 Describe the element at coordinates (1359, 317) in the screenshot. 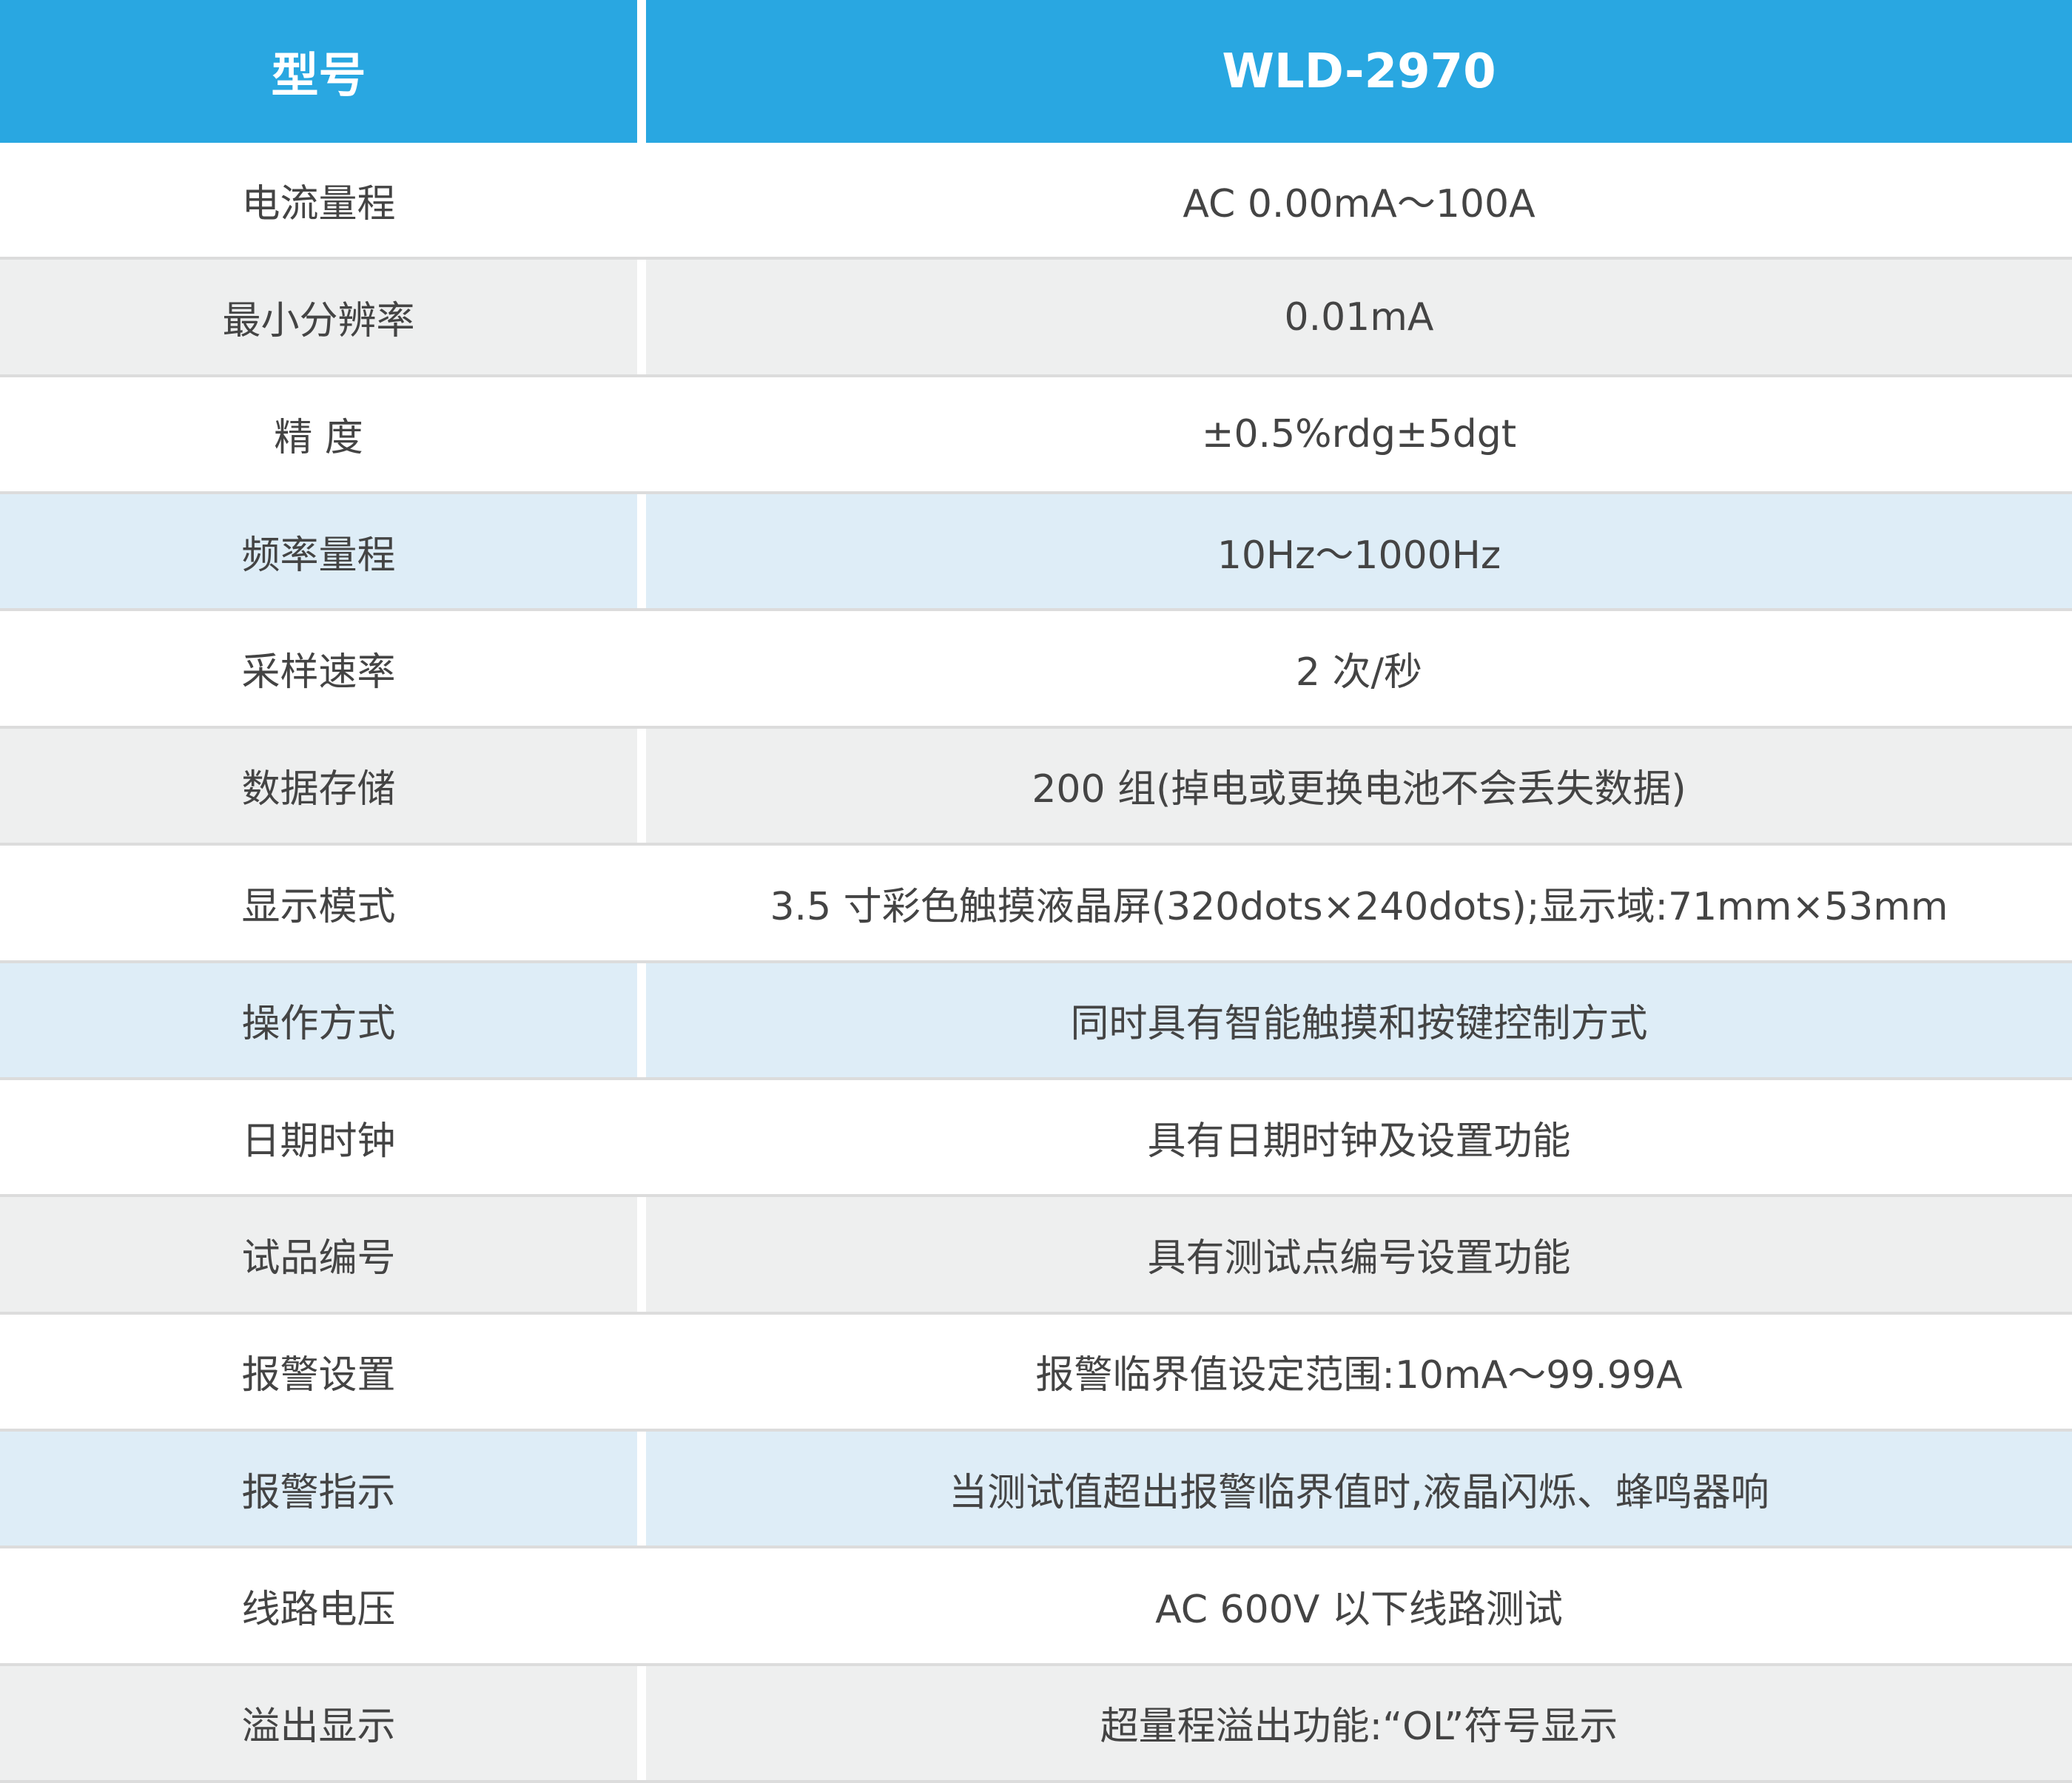

I see `row-value: 0.01mA` at that location.